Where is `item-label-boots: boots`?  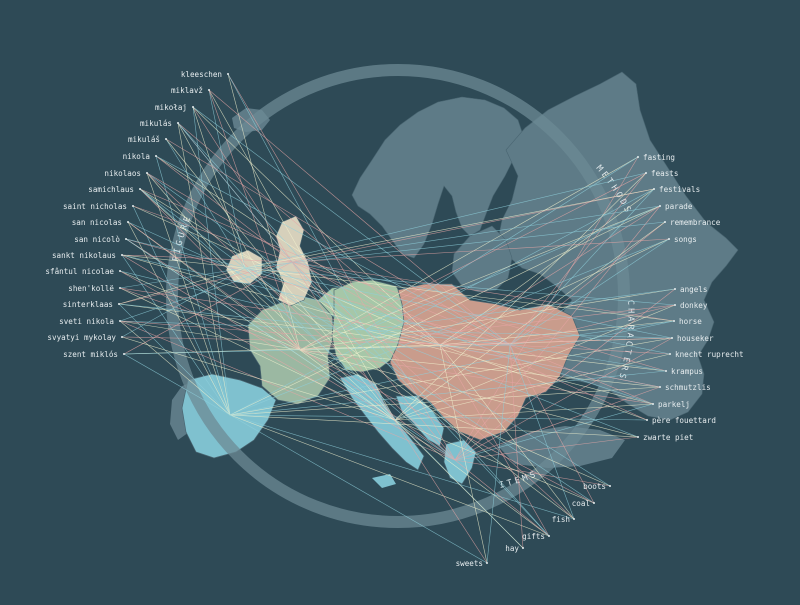 item-label-boots: boots is located at coordinates (594, 486).